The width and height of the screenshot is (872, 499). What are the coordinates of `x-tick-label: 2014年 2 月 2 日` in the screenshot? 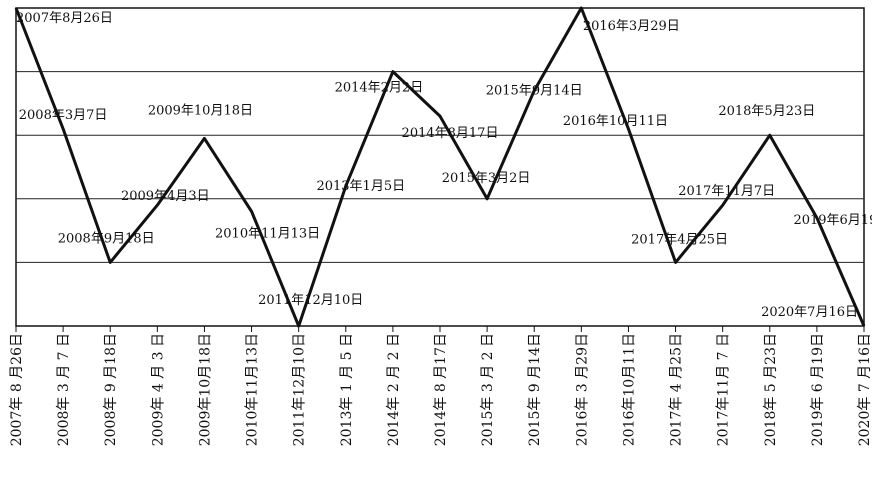 It's located at (394, 389).